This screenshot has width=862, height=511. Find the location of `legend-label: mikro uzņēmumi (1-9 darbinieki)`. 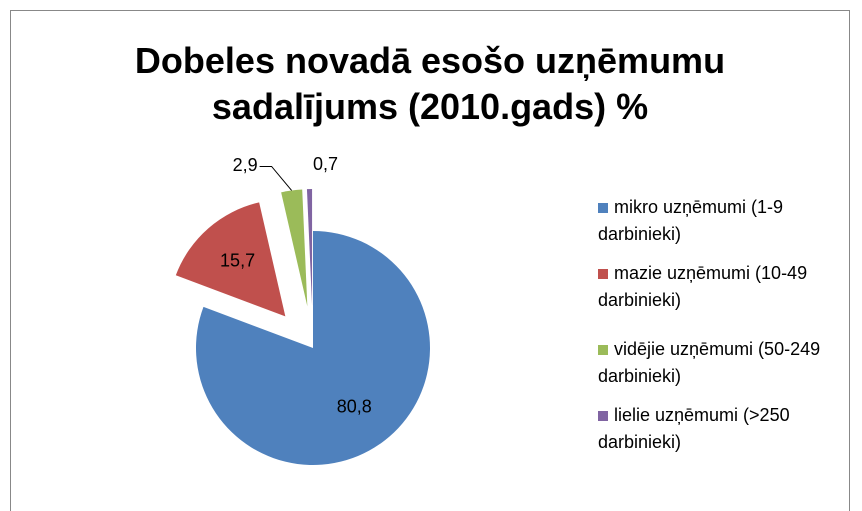

legend-label: mikro uzņēmumi (1-9 darbinieki) is located at coordinates (691, 220).